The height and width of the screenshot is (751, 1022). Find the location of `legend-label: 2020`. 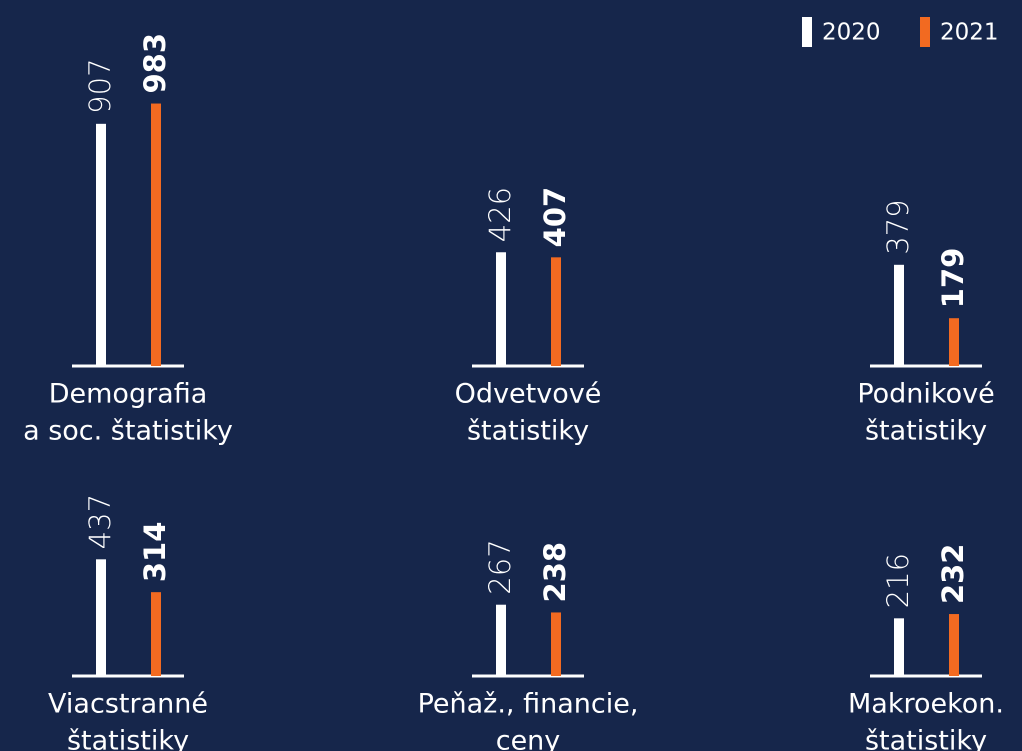

legend-label: 2020 is located at coordinates (851, 33).